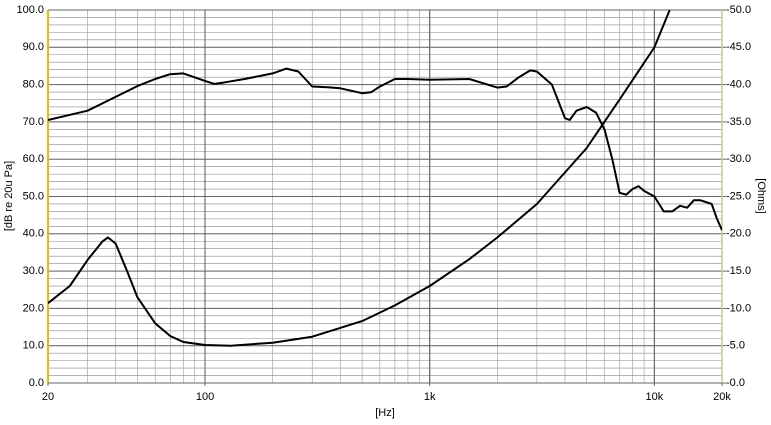 The width and height of the screenshot is (771, 425). What do you see at coordinates (33, 346) in the screenshot?
I see `y-tick-label: 10.0` at bounding box center [33, 346].